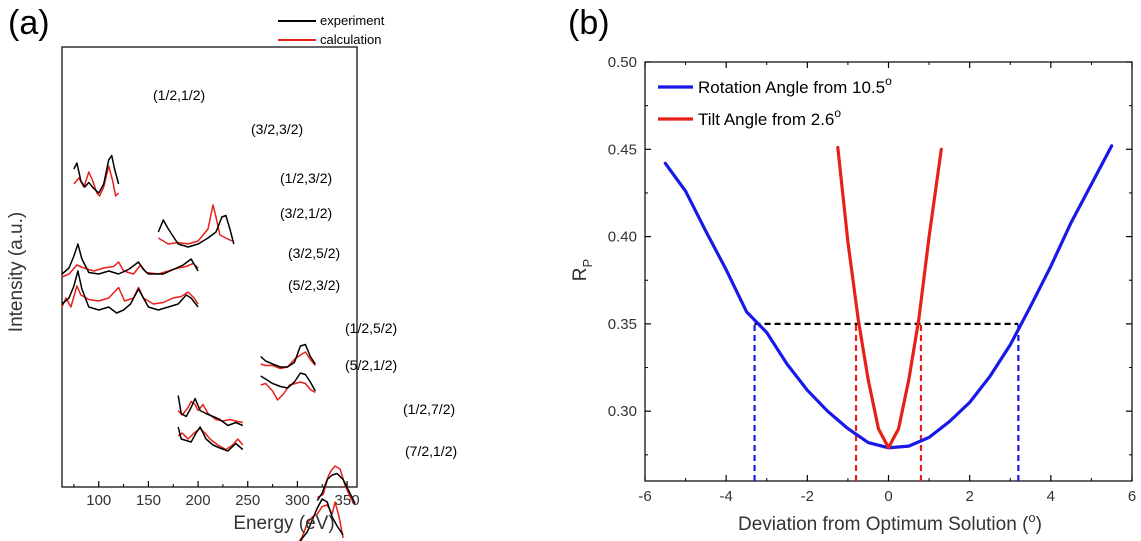  What do you see at coordinates (350, 39) in the screenshot?
I see `legend-label-calculation: calculation` at bounding box center [350, 39].